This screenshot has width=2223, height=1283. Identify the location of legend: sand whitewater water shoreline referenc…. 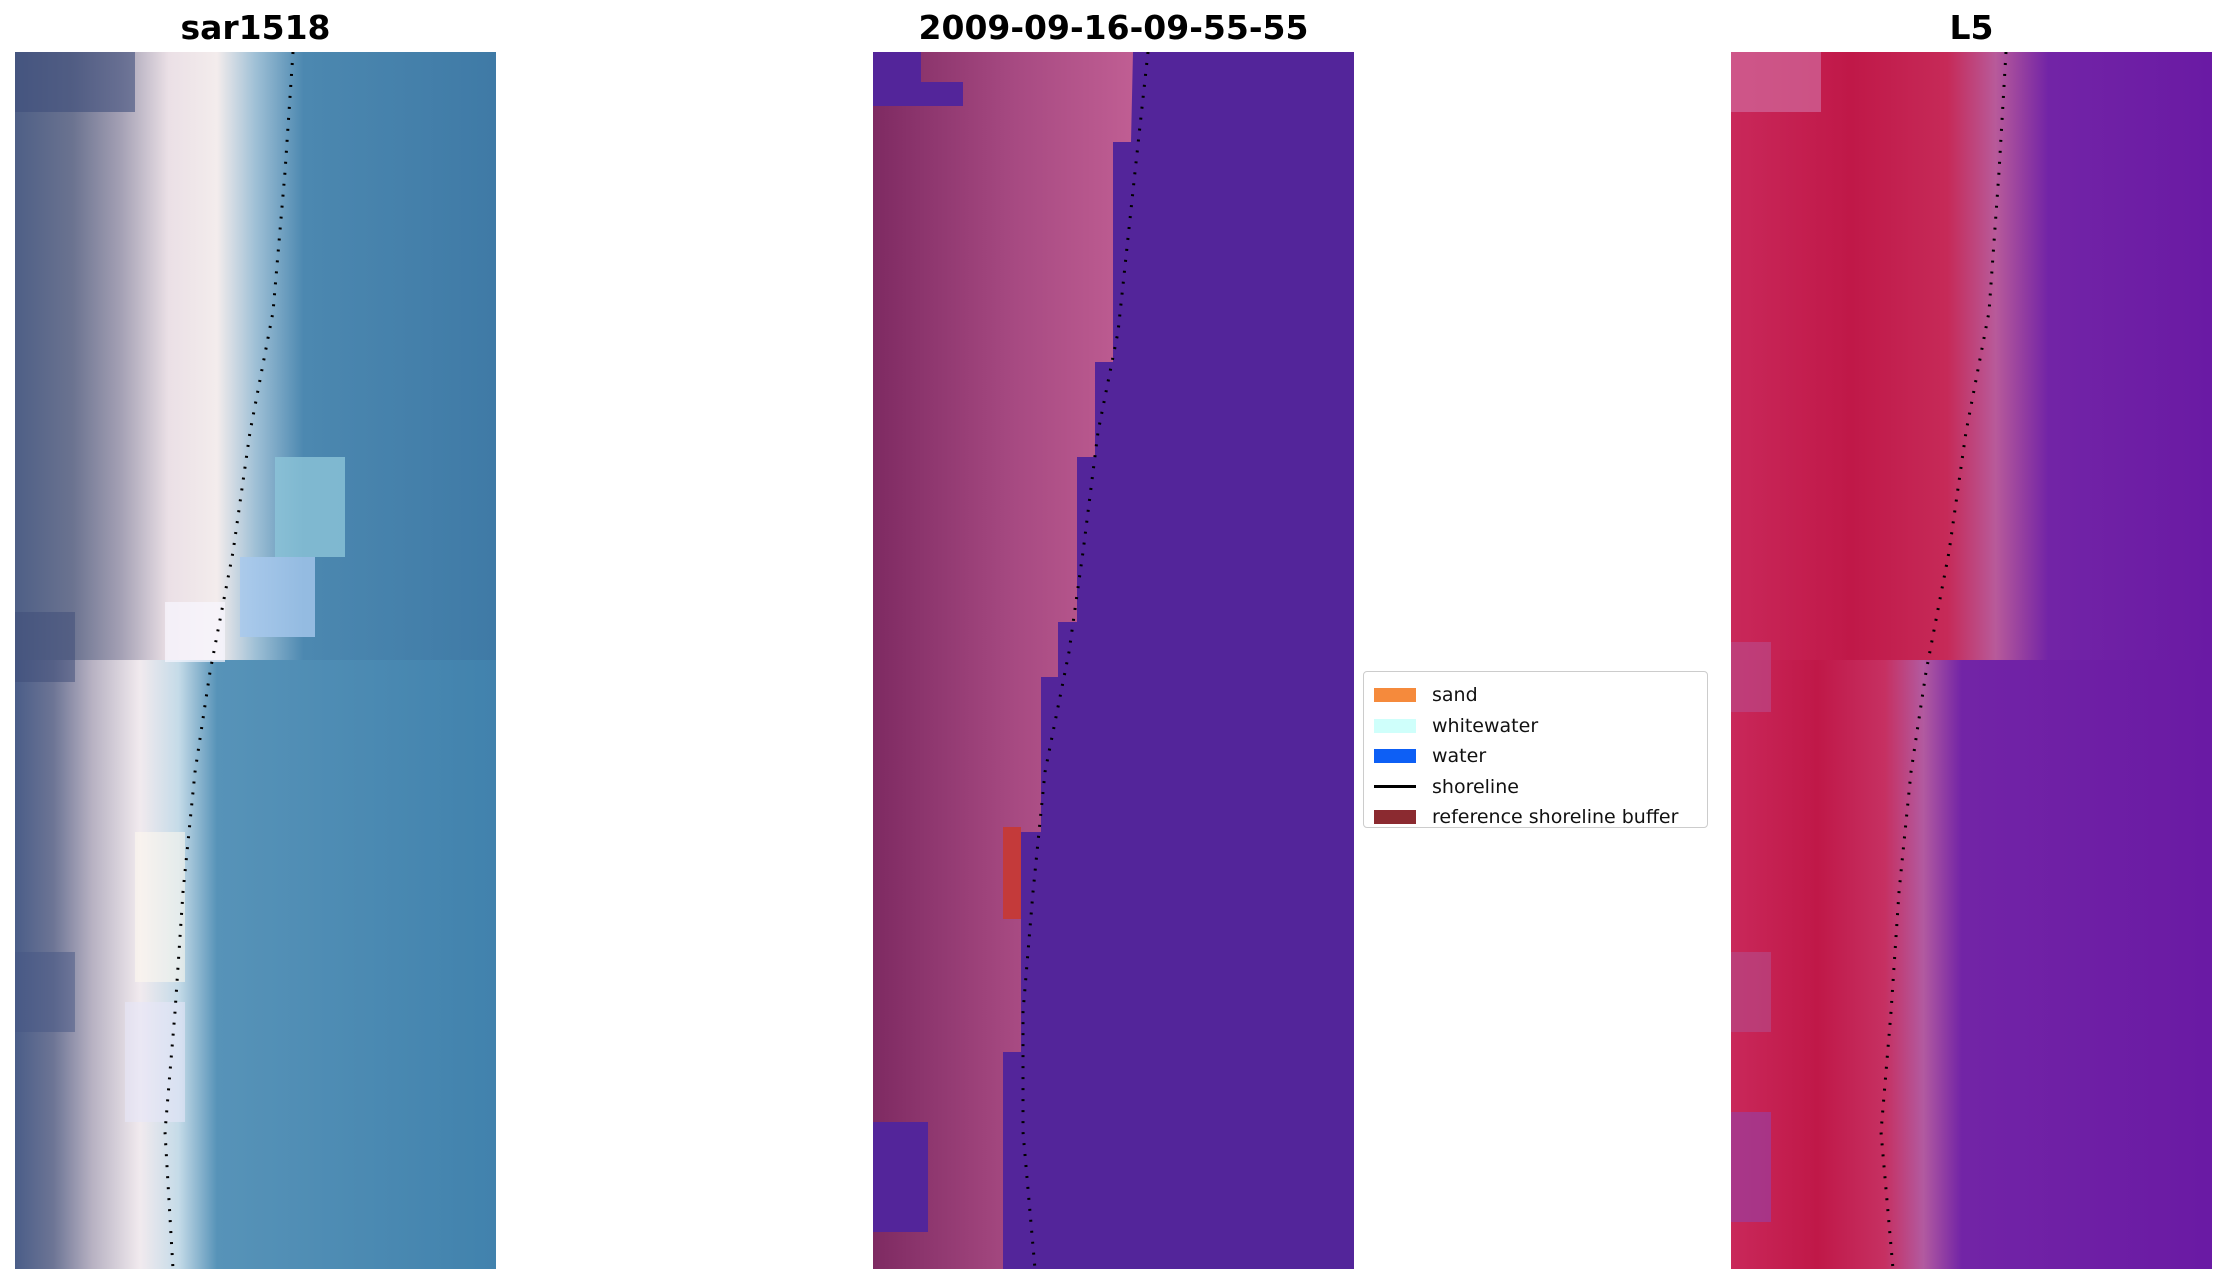
(1535, 749).